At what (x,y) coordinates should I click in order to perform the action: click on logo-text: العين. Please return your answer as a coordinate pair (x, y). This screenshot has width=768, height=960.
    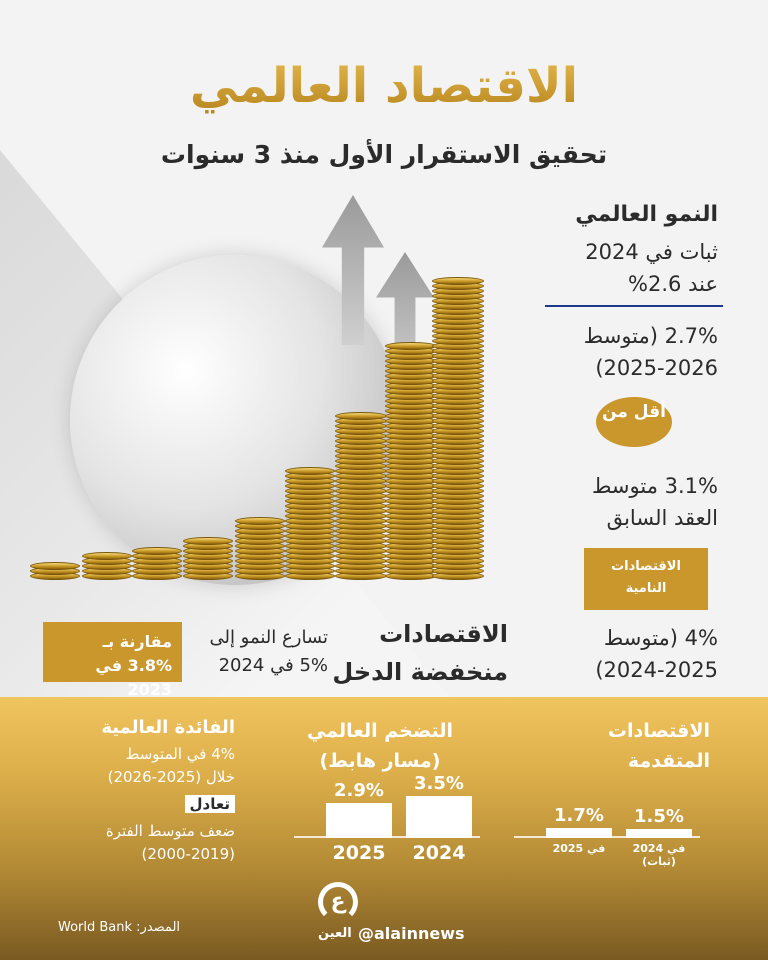
    Looking at the image, I should click on (335, 933).